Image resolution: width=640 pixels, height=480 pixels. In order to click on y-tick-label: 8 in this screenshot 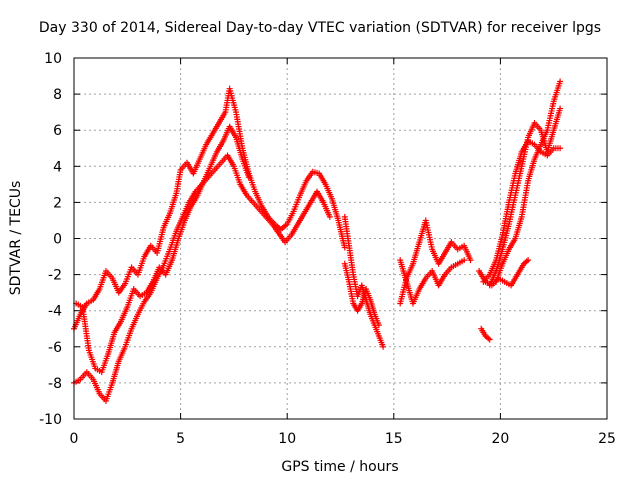, I will do `click(57, 95)`.